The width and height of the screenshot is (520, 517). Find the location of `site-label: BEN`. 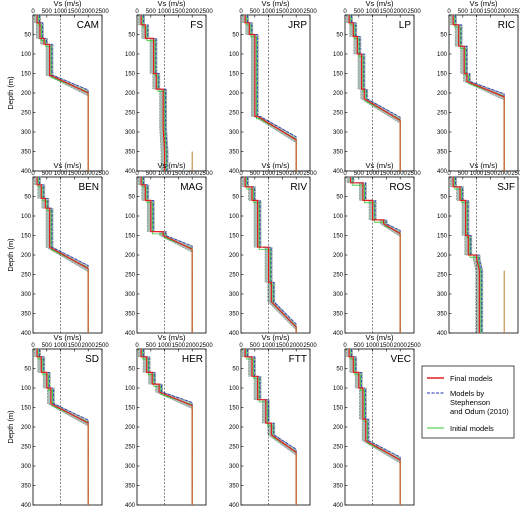

site-label: BEN is located at coordinates (88, 187).